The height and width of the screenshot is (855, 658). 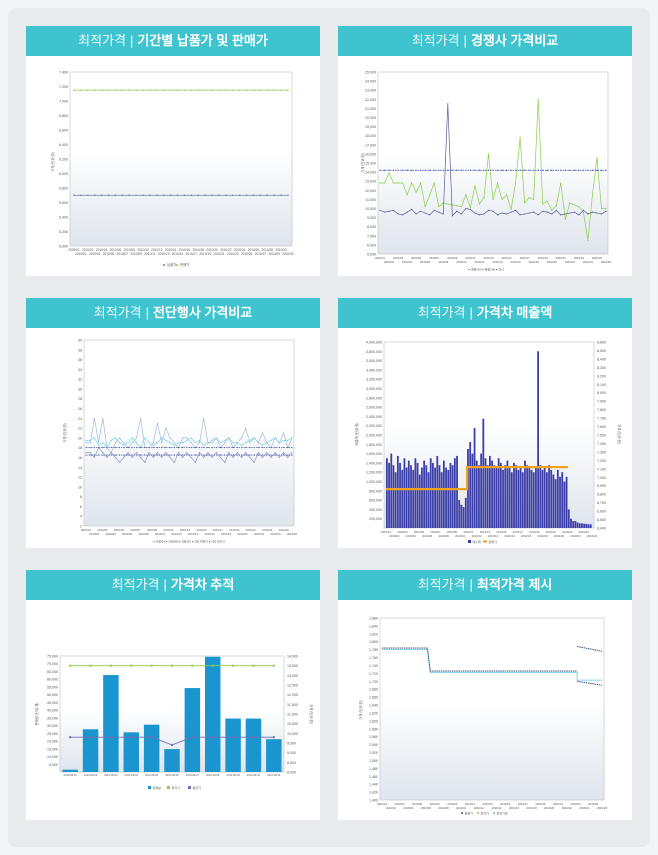 What do you see at coordinates (370, 182) in the screenshot?
I see `y-tick-label: 13,000` at bounding box center [370, 182].